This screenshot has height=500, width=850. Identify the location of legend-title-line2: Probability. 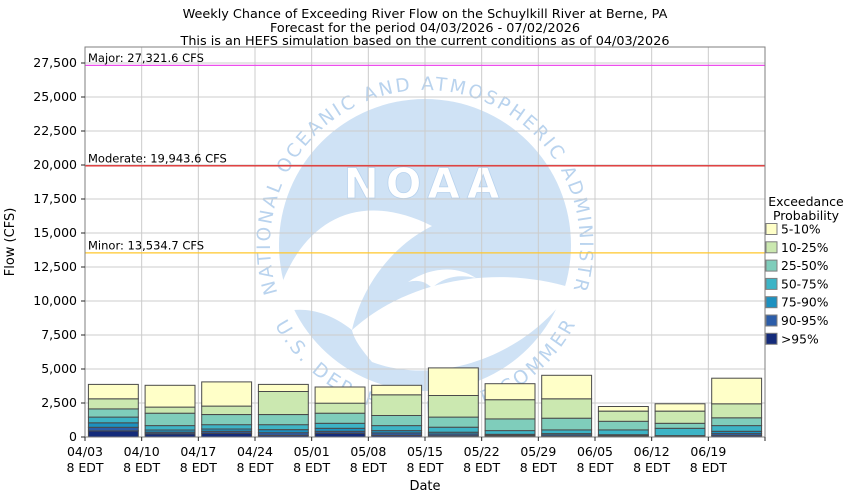
(806, 215).